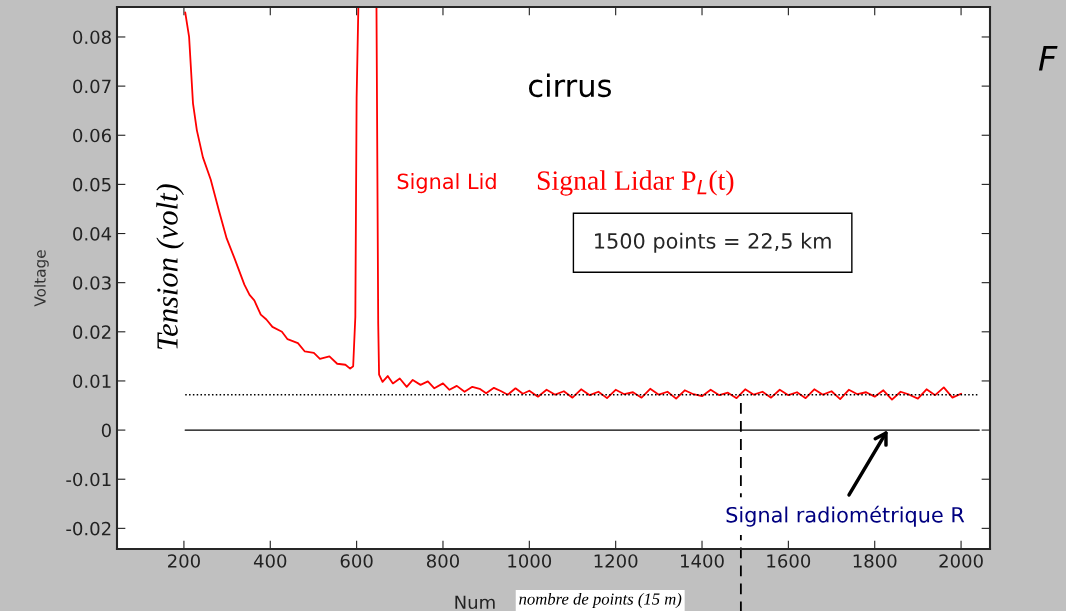 This screenshot has height=611, width=1066. What do you see at coordinates (92, 233) in the screenshot?
I see `y-tick-label: 0.04` at bounding box center [92, 233].